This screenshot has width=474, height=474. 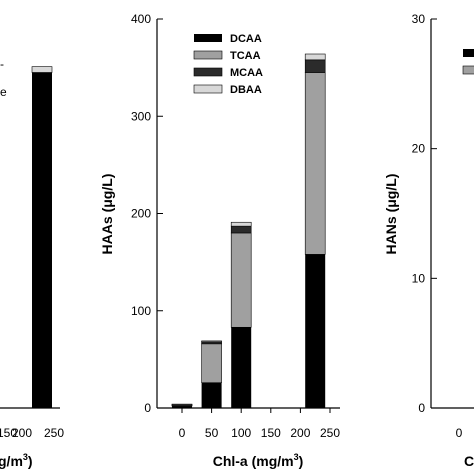 I want to click on y-tick-label: 30, so click(x=419, y=19).